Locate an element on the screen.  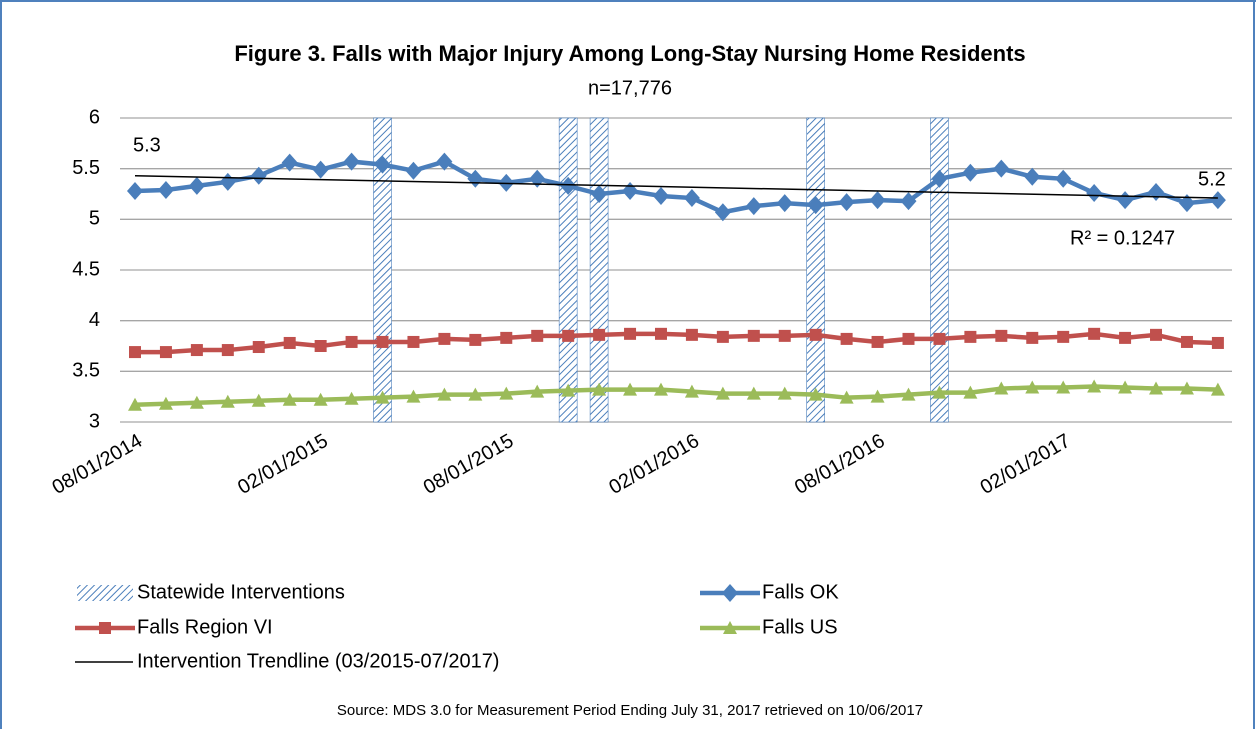
annotation: 5.3 is located at coordinates (147, 145).